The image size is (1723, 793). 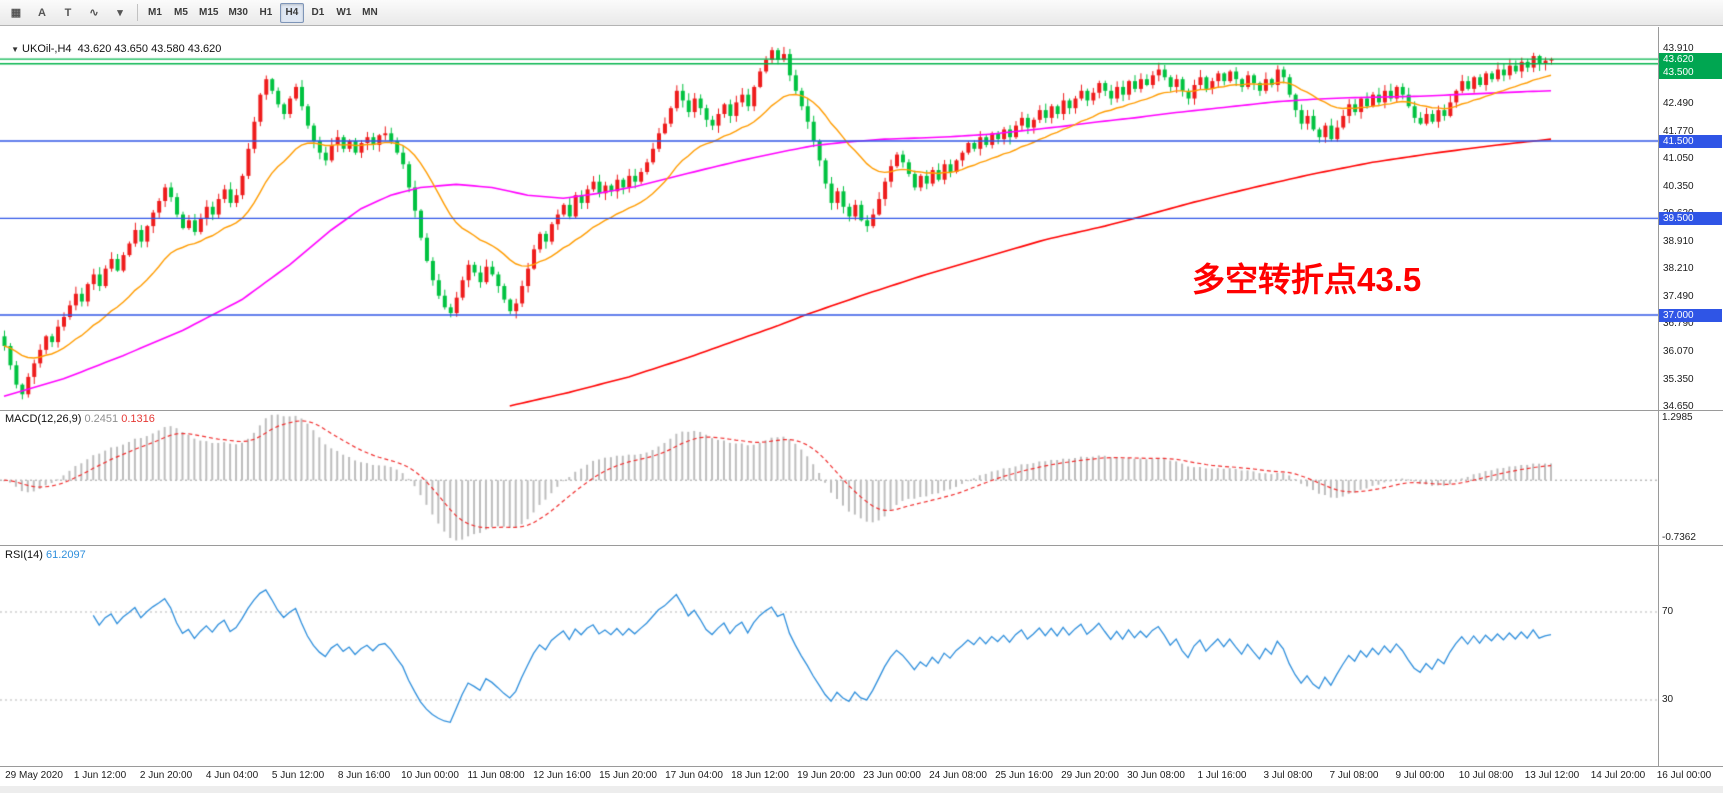 What do you see at coordinates (65, 555) in the screenshot?
I see `rsi-value: 61.2097` at bounding box center [65, 555].